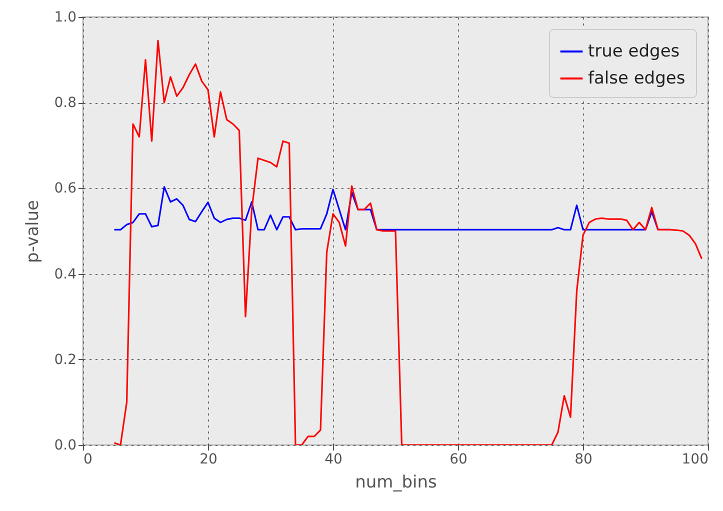  I want to click on legend-label: true edges, so click(634, 52).